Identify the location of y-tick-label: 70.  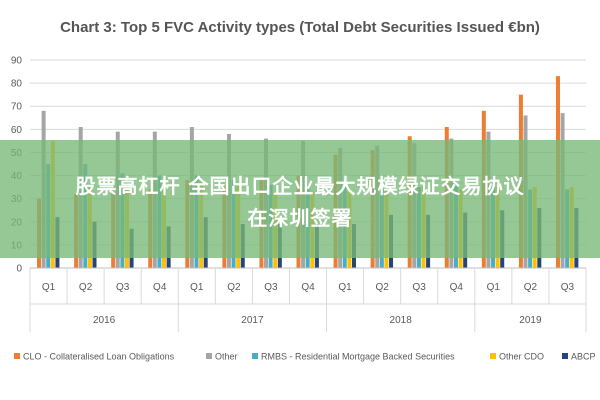
(17, 107).